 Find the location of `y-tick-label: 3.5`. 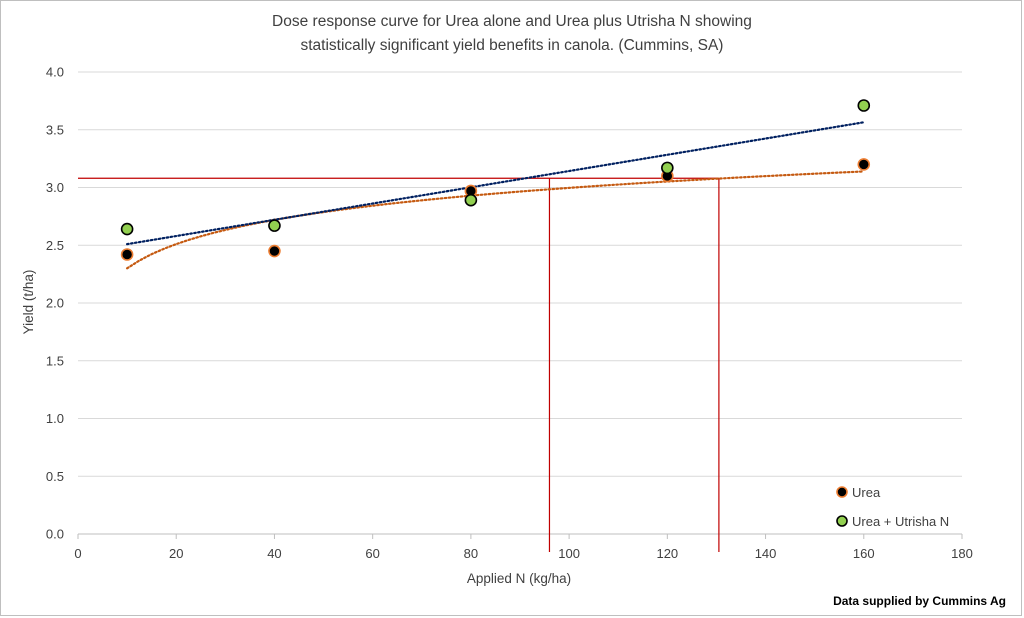

y-tick-label: 3.5 is located at coordinates (55, 129).